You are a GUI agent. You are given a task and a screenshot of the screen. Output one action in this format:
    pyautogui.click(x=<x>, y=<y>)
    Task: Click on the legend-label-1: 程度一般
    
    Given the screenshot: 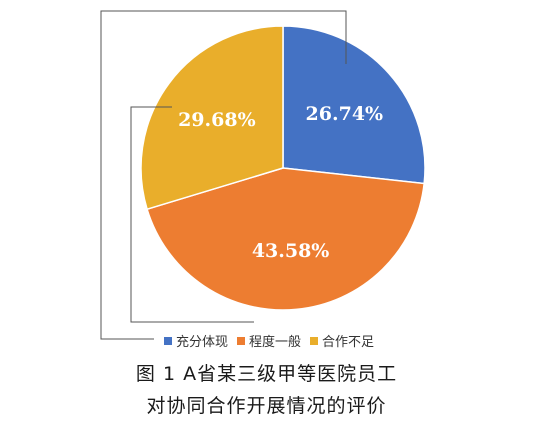 What is the action you would take?
    pyautogui.click(x=275, y=342)
    